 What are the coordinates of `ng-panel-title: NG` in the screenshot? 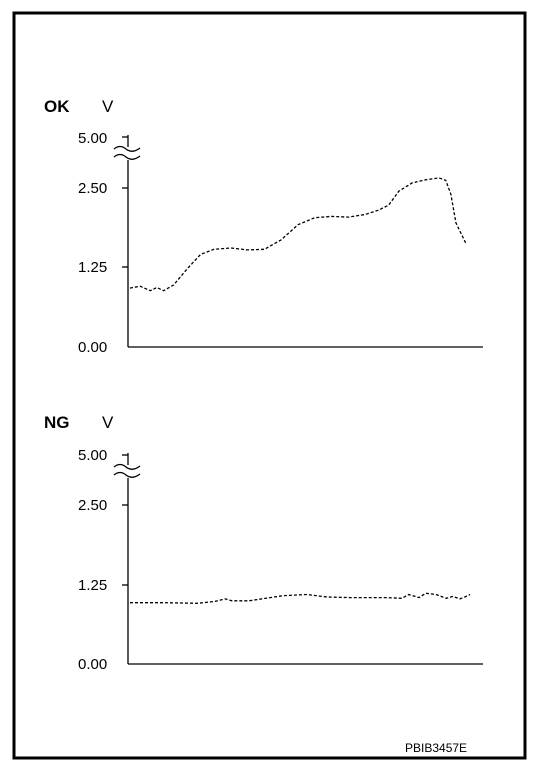 It's located at (57, 422).